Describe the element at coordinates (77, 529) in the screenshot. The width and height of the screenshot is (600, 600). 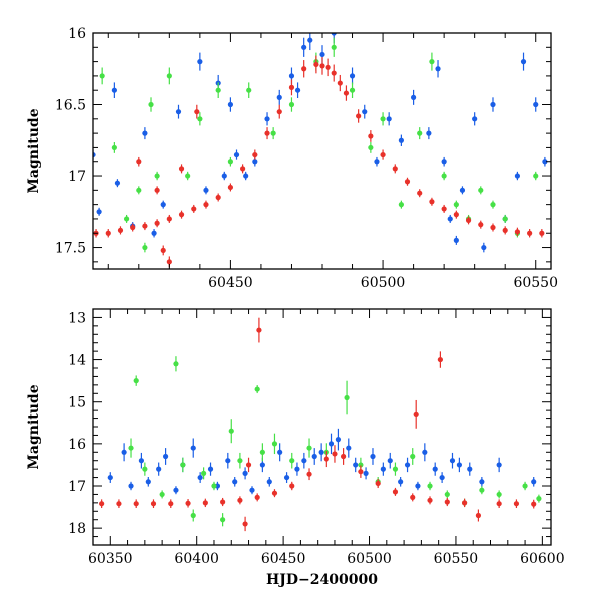
I see `y-tick-label: 18` at that location.